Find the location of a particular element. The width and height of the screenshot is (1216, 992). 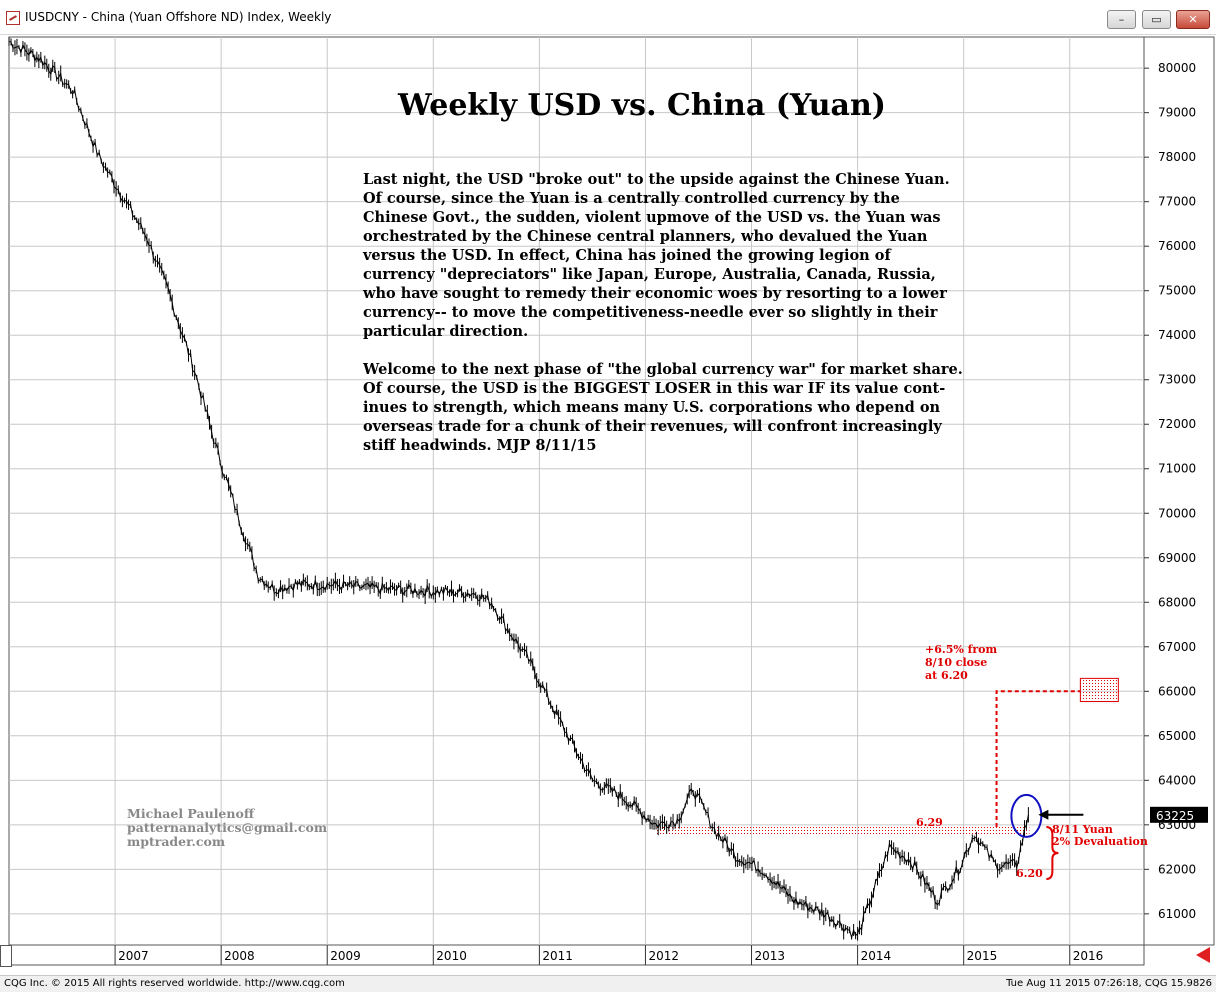

devaluation-note-line: 2% Devaluation is located at coordinates (1100, 841).